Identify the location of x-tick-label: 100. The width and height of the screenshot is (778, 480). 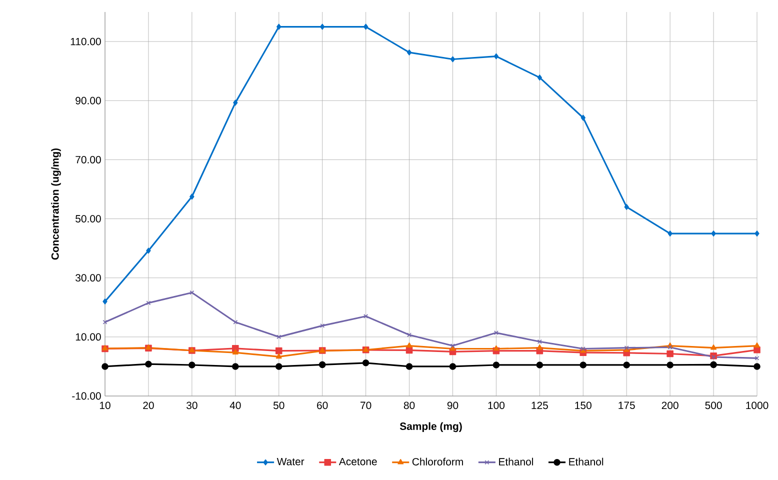
(496, 406).